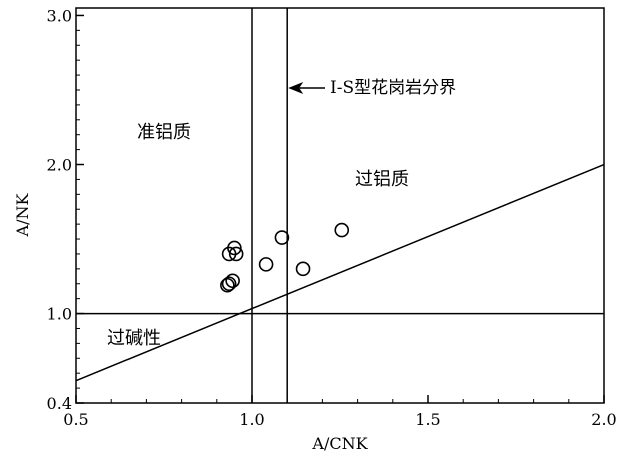 The image size is (619, 455). Describe the element at coordinates (59, 403) in the screenshot. I see `y-tick-label: 0.4` at that location.